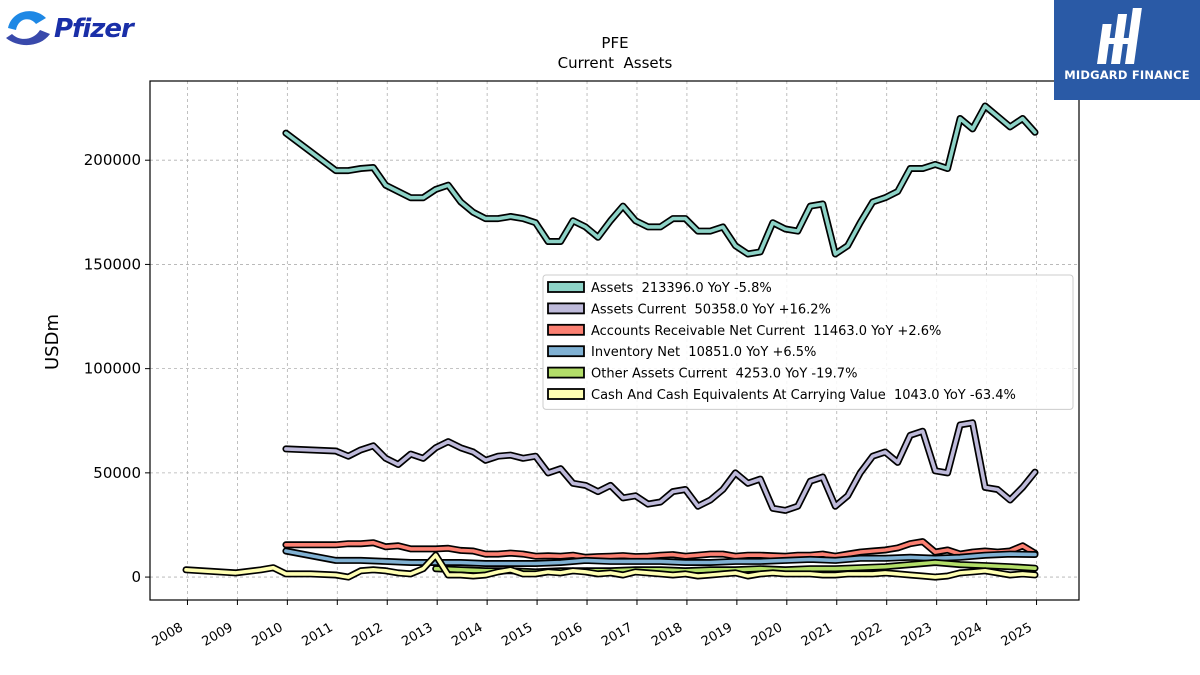  Describe the element at coordinates (1017, 635) in the screenshot. I see `x-tick-label: 2025` at that location.